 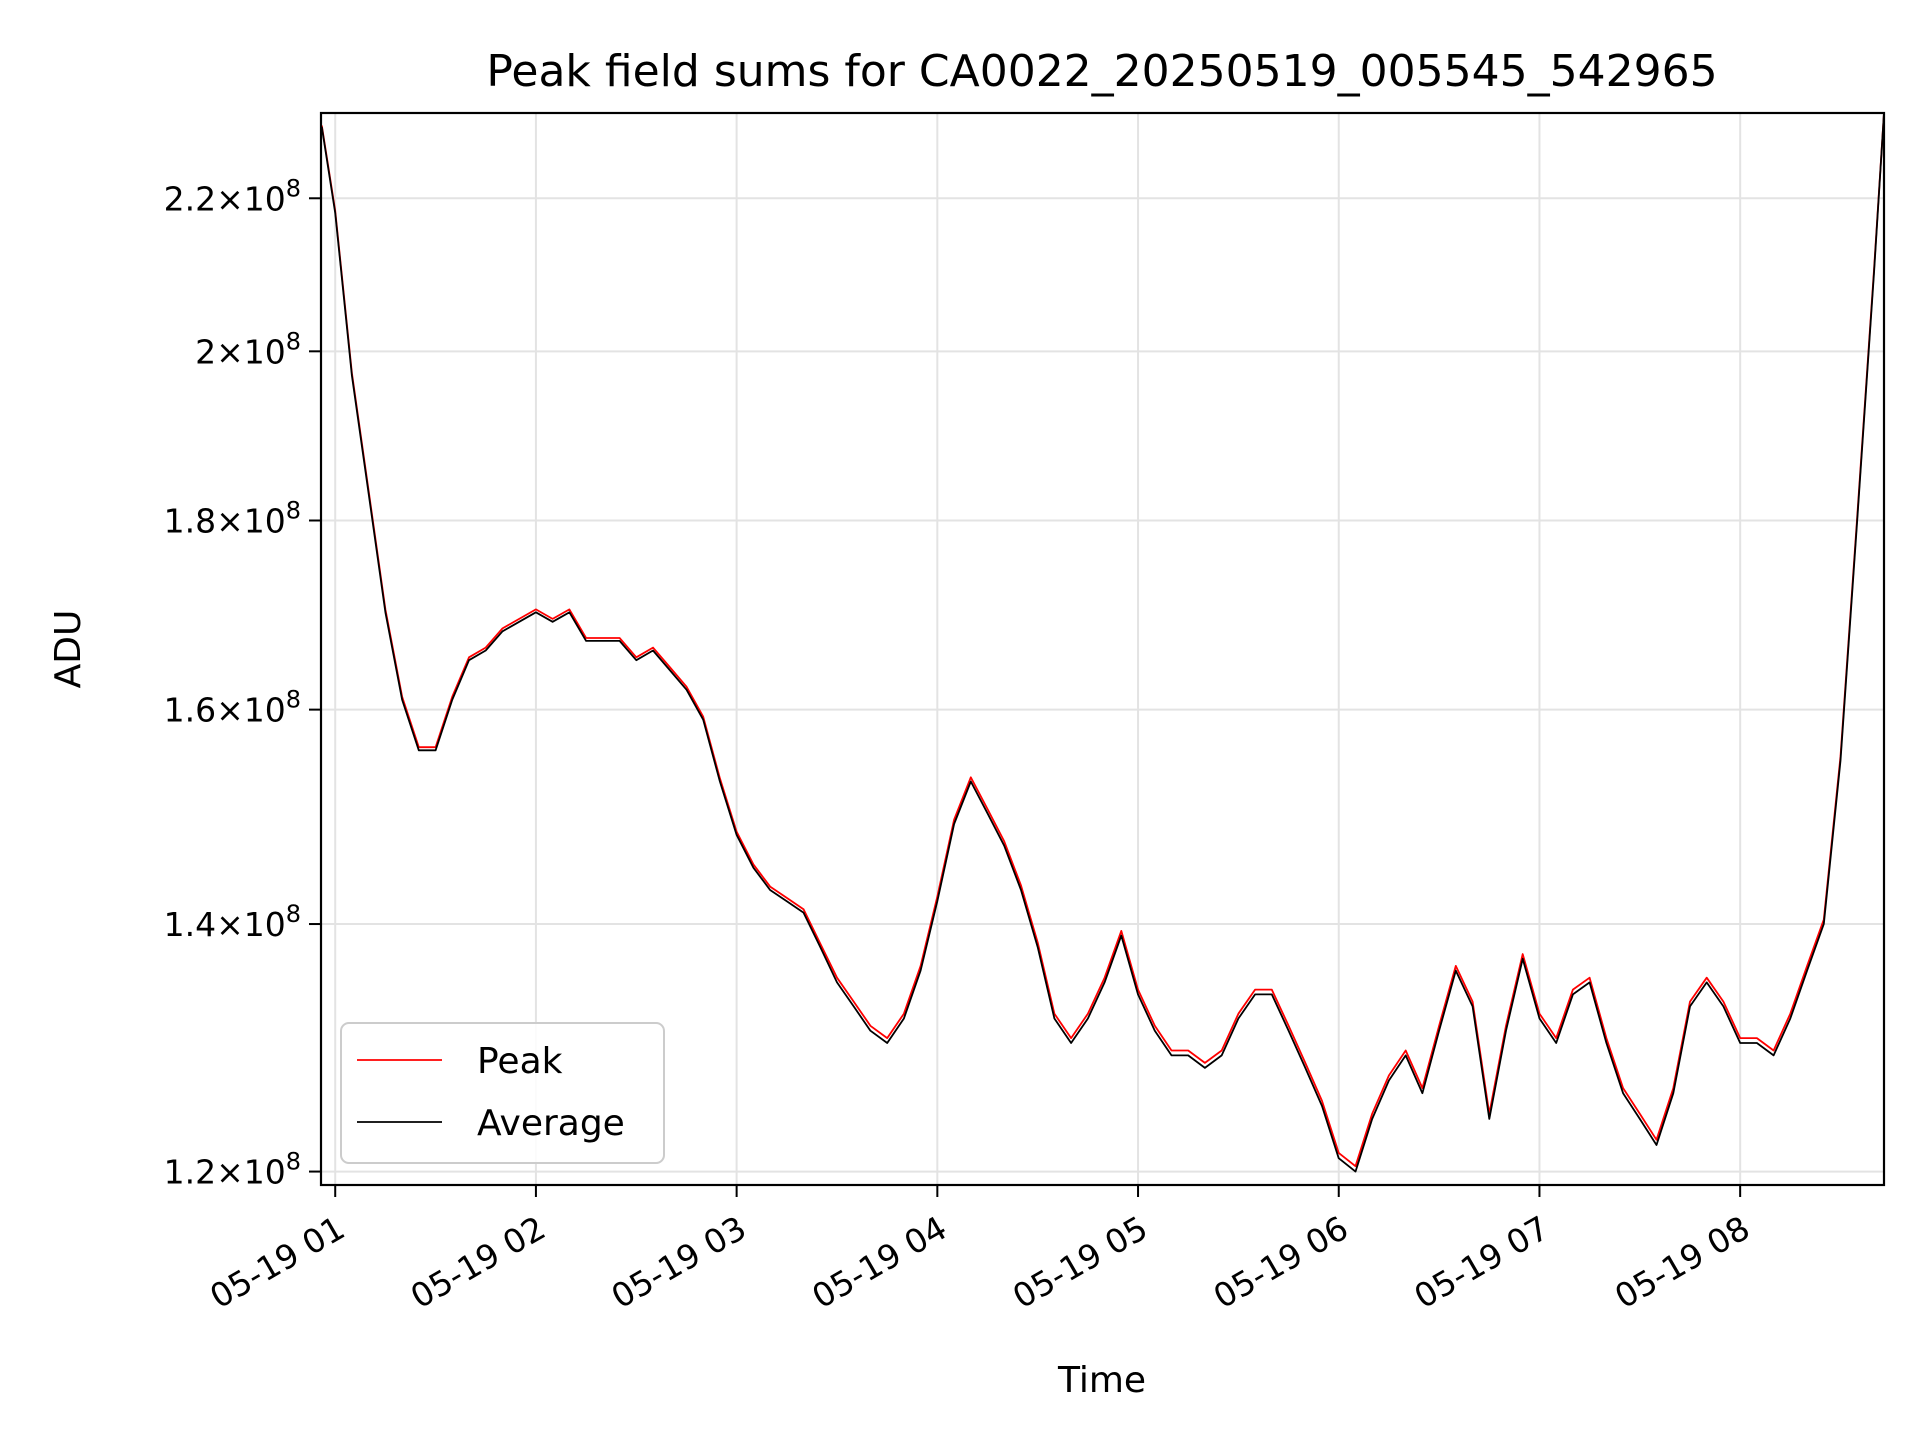 I want to click on y-tick-label: 1.8×10⁸, so click(x=232, y=519).